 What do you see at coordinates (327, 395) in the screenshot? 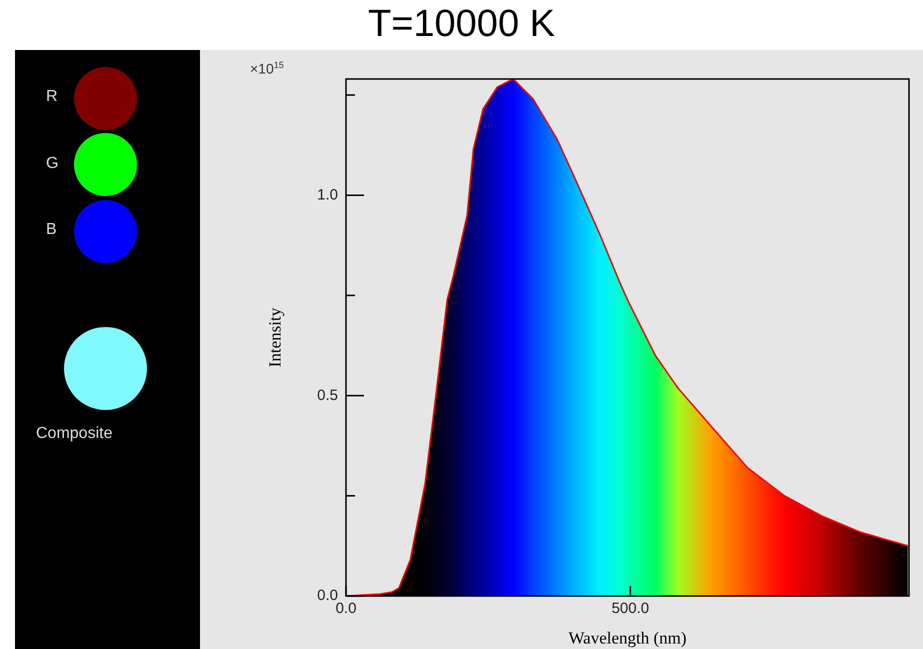
I see `y-tick-label: 0.5` at bounding box center [327, 395].